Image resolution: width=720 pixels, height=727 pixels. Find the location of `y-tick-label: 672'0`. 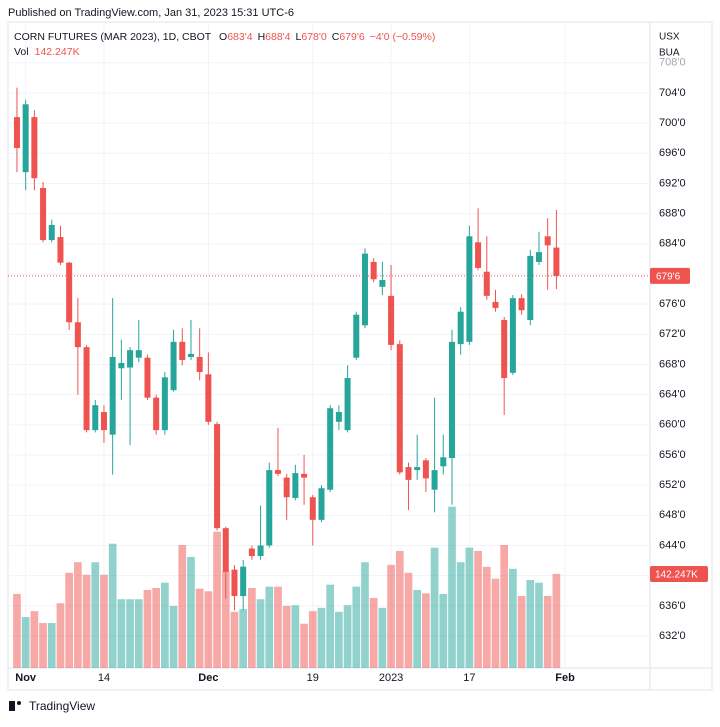

y-tick-label: 672'0 is located at coordinates (672, 334).